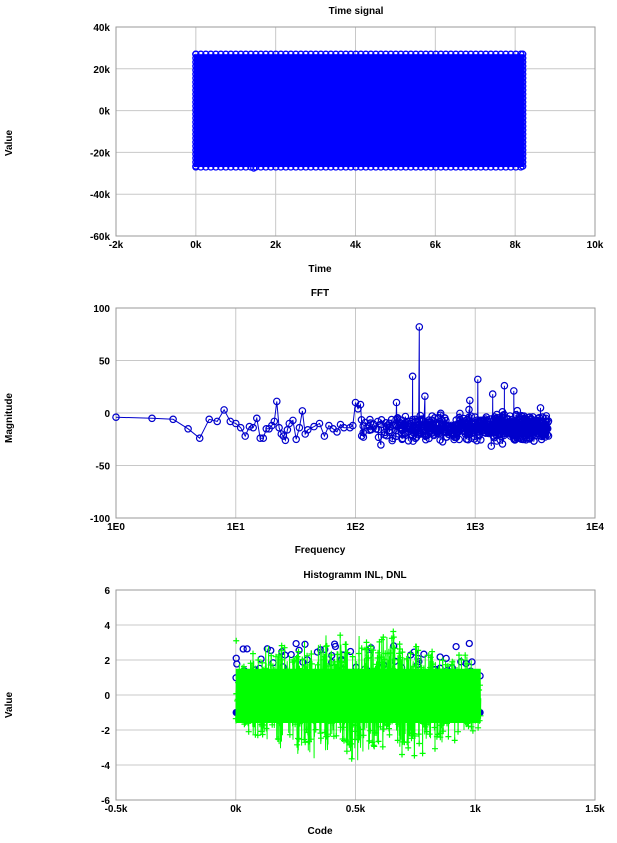 Image resolution: width=617 pixels, height=843 pixels. What do you see at coordinates (276, 245) in the screenshot?
I see `x-tick-label: 2k` at bounding box center [276, 245].